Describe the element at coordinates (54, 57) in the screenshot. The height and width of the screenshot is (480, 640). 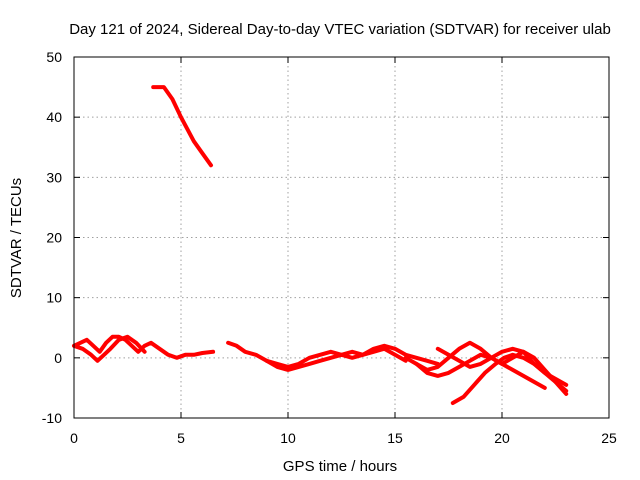
I see `y-tick-label: 50` at that location.